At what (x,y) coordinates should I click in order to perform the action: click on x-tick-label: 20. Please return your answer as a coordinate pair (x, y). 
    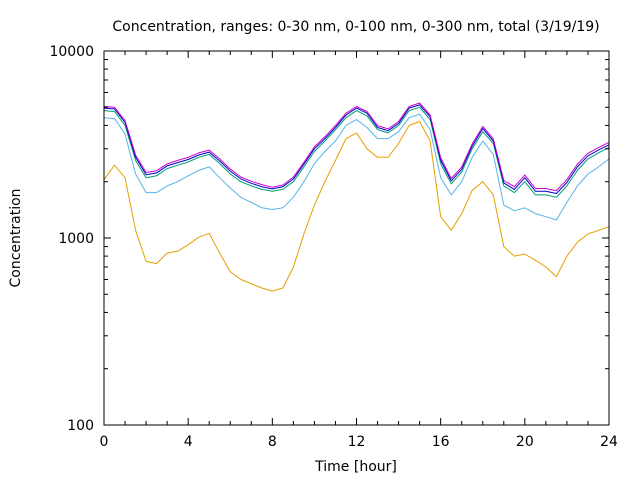
    Looking at the image, I should click on (525, 442).